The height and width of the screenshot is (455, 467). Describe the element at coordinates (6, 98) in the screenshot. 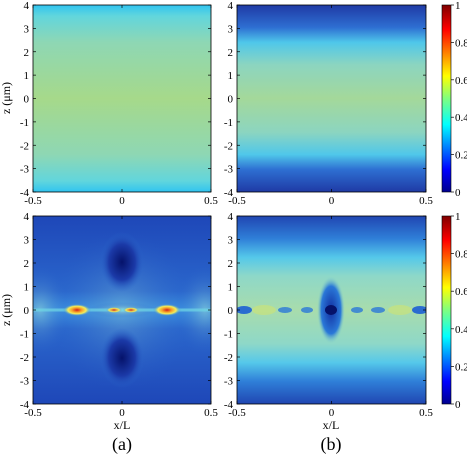

I see `ylabel-a-top: z (μm)` at that location.